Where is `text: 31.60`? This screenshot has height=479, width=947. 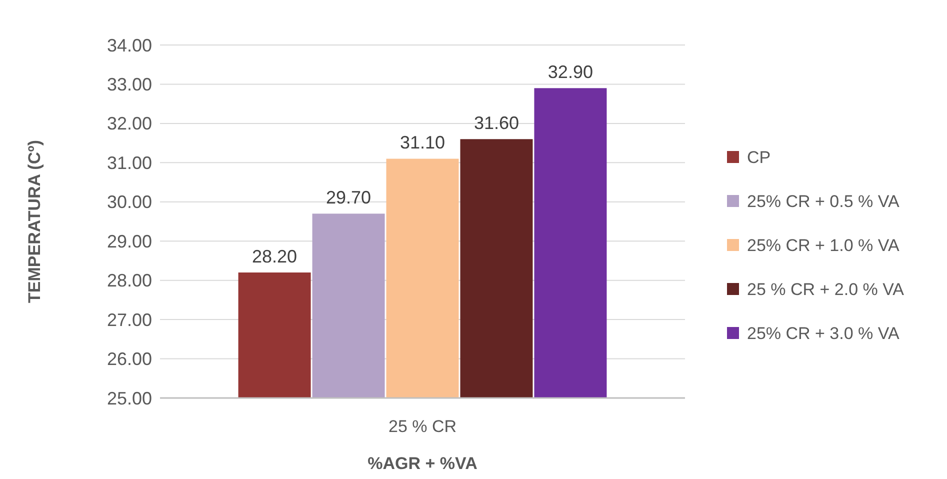
text: 31.60 is located at coordinates (497, 123).